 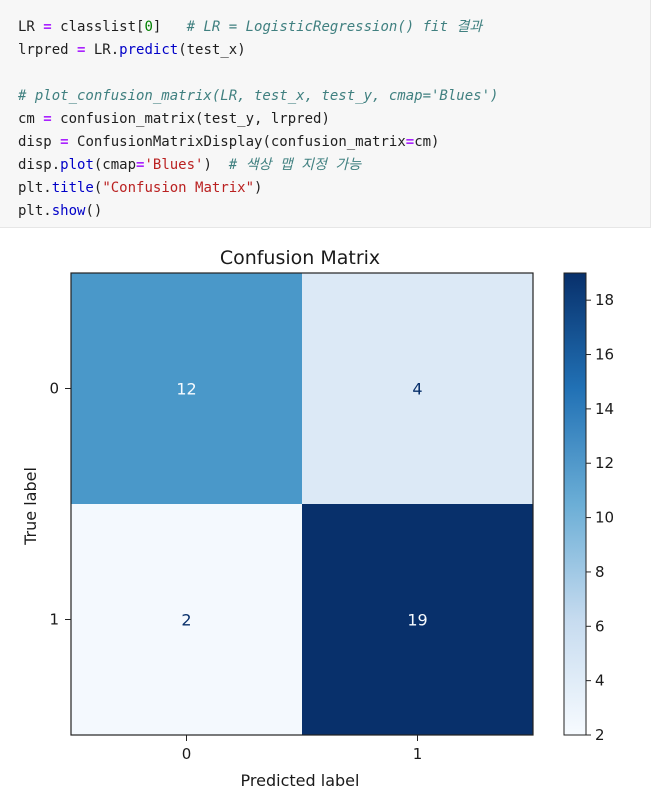 What do you see at coordinates (334, 119) in the screenshot?
I see `code-line: cm = confusion_matrix(test_y, lrpred)` at bounding box center [334, 119].